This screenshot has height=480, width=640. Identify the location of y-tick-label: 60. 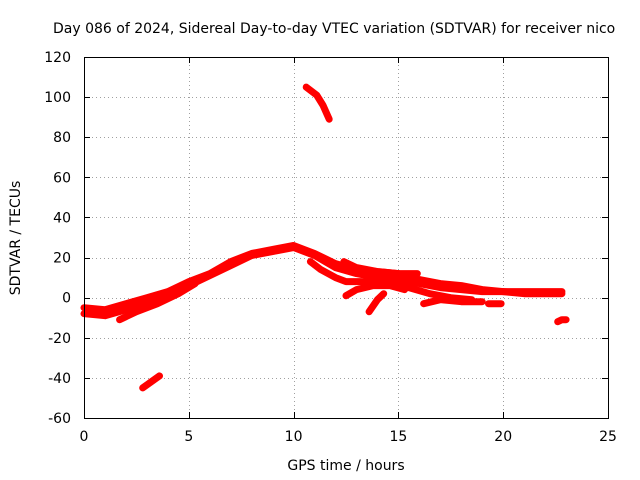
(62, 178).